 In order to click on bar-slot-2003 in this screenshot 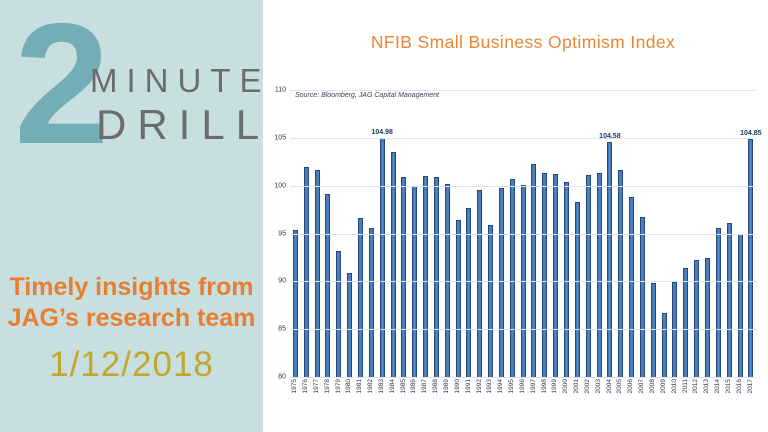, I will do `click(599, 233)`.